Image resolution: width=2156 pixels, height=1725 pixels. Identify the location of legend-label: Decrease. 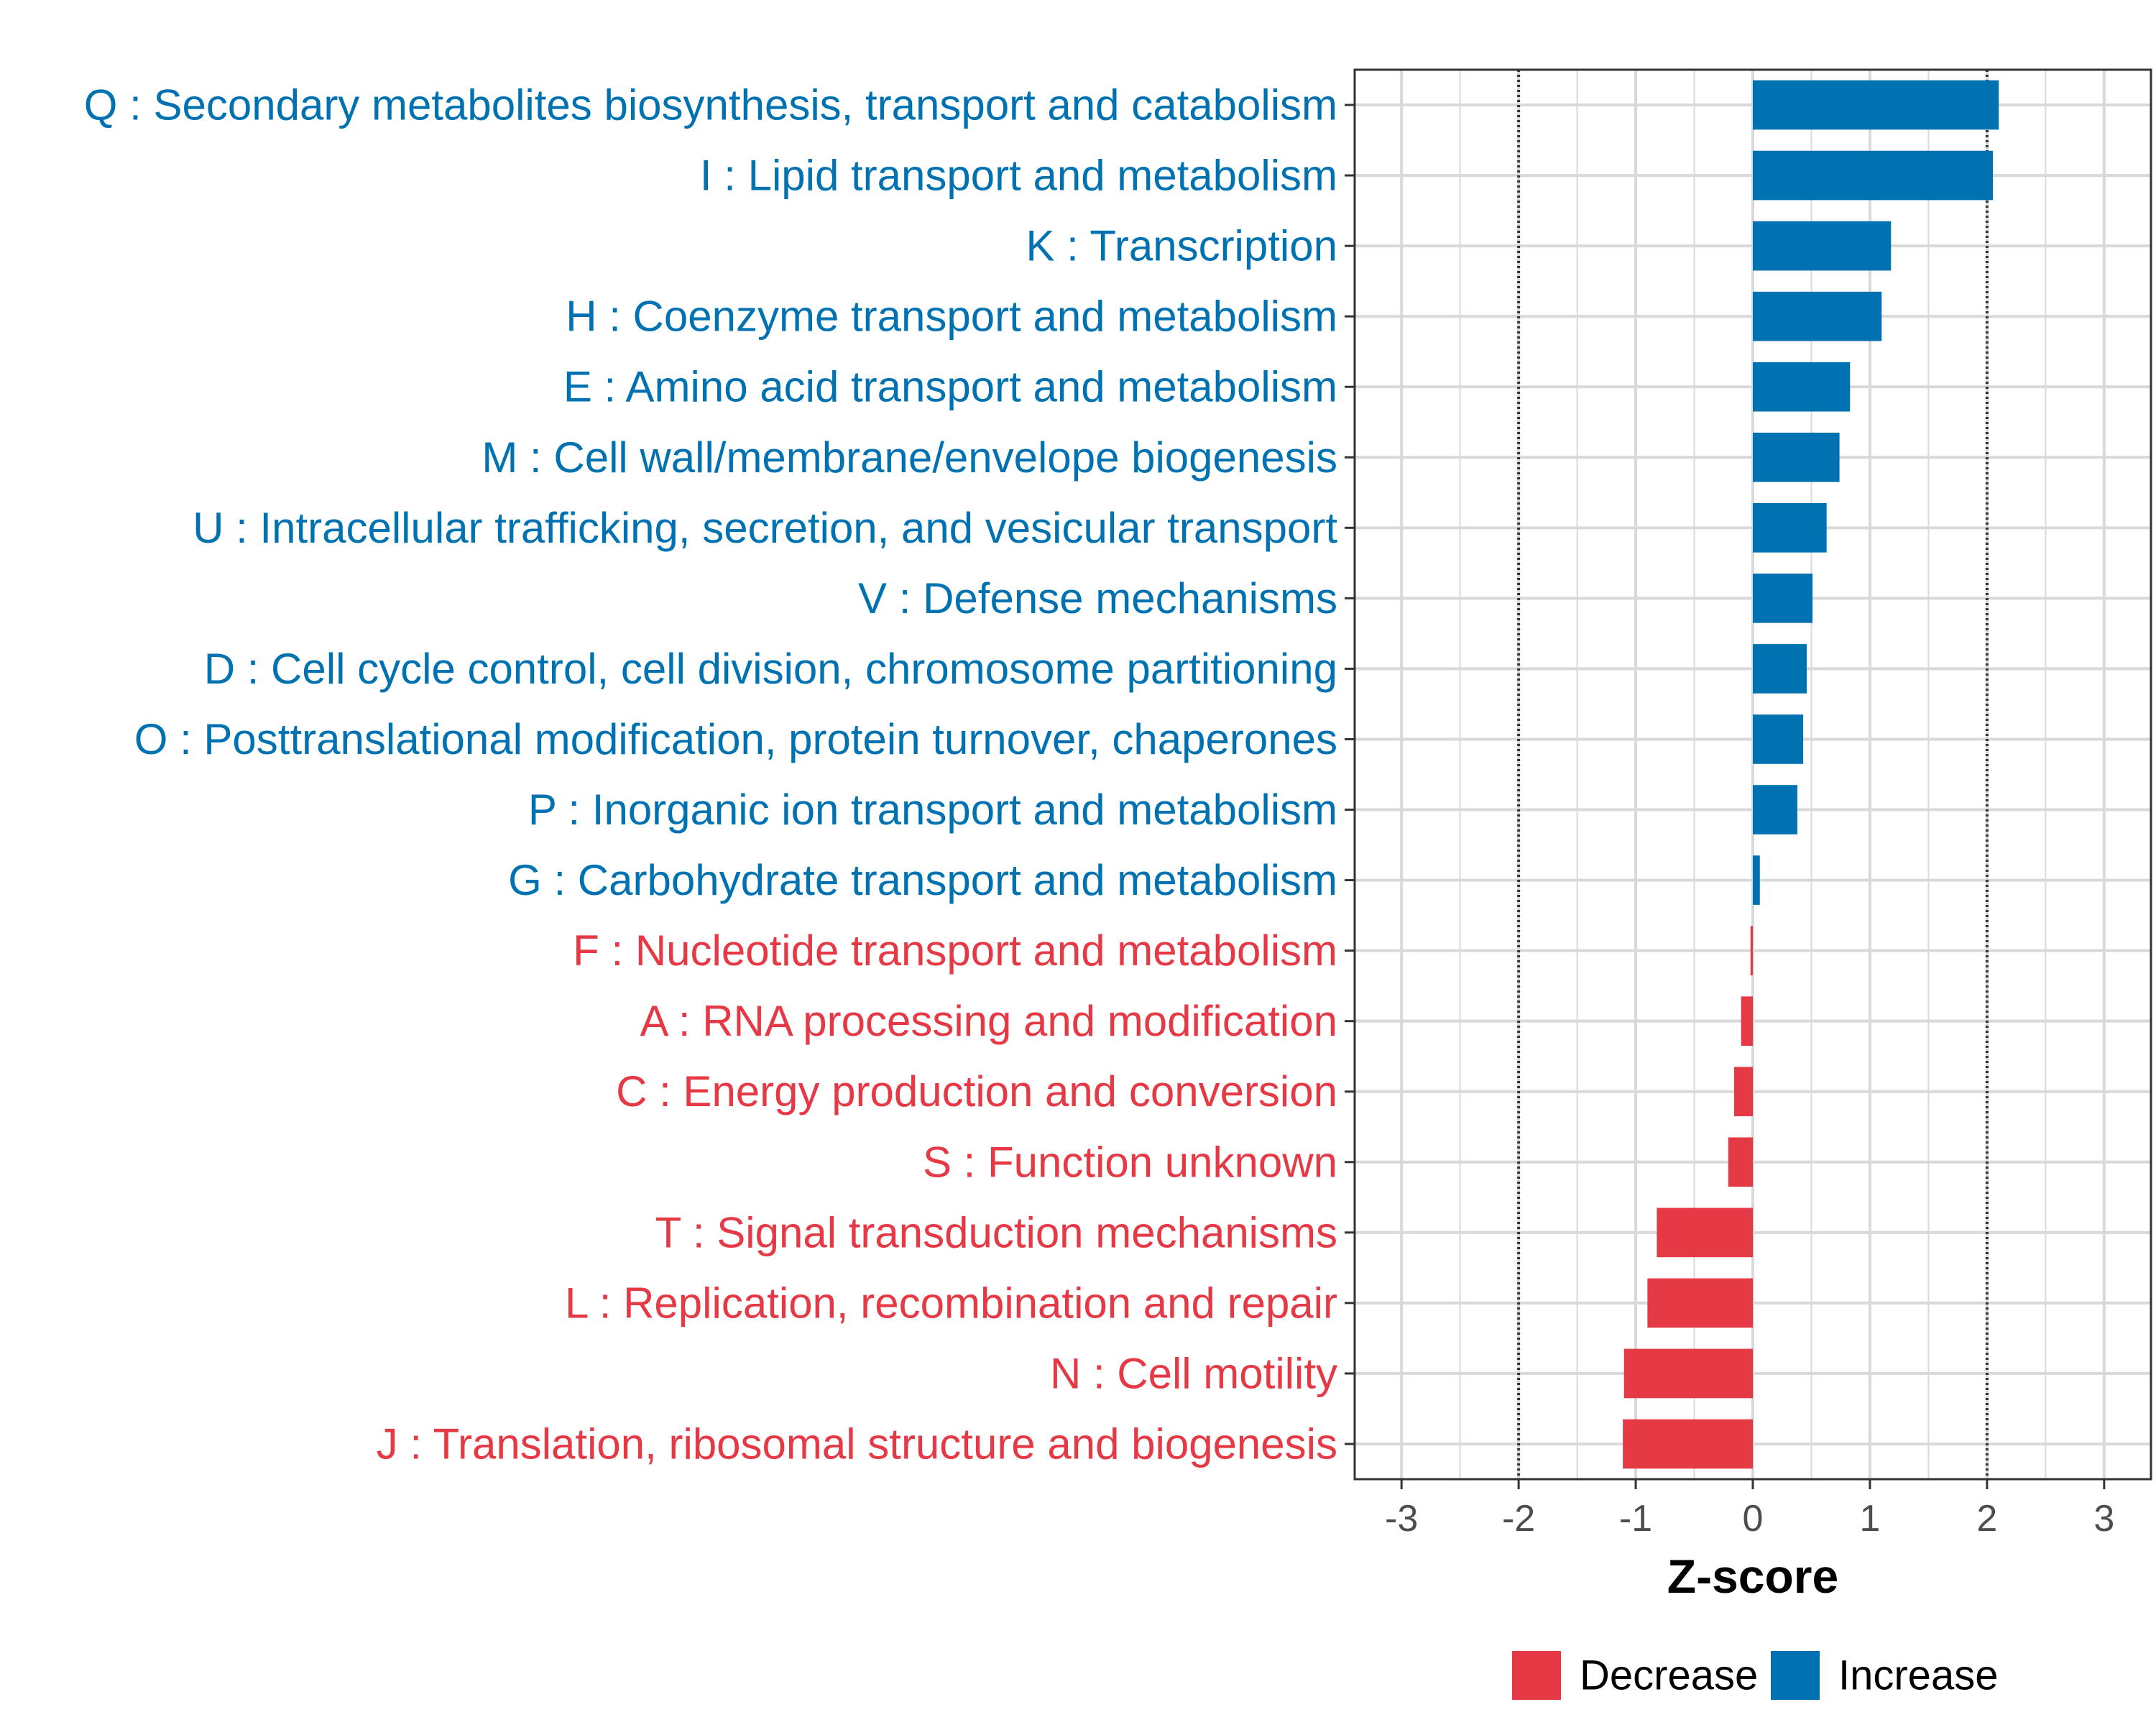
(1669, 1675).